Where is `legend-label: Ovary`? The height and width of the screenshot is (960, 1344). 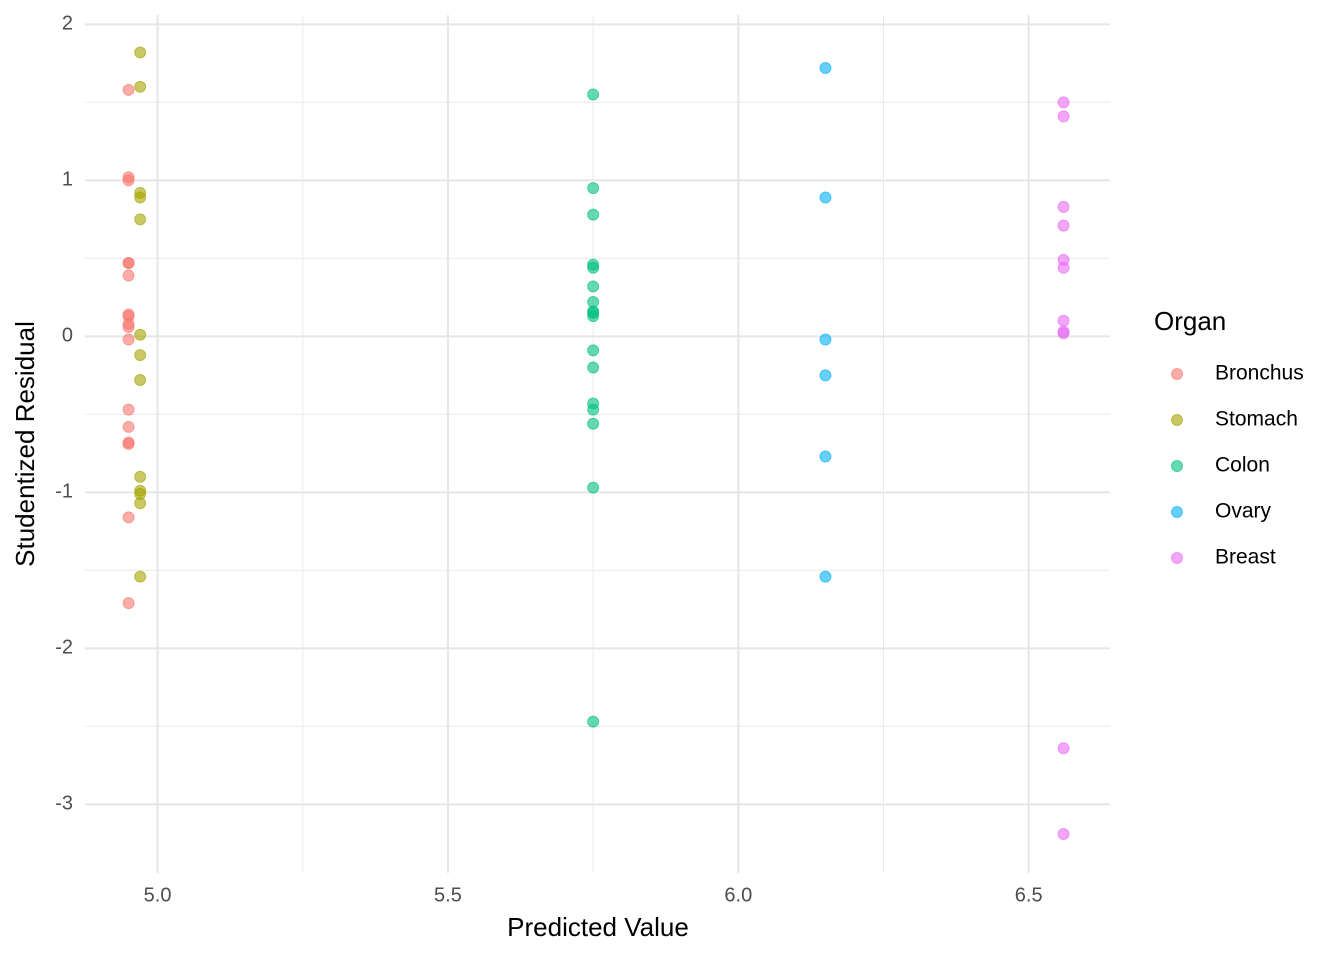 legend-label: Ovary is located at coordinates (1243, 511).